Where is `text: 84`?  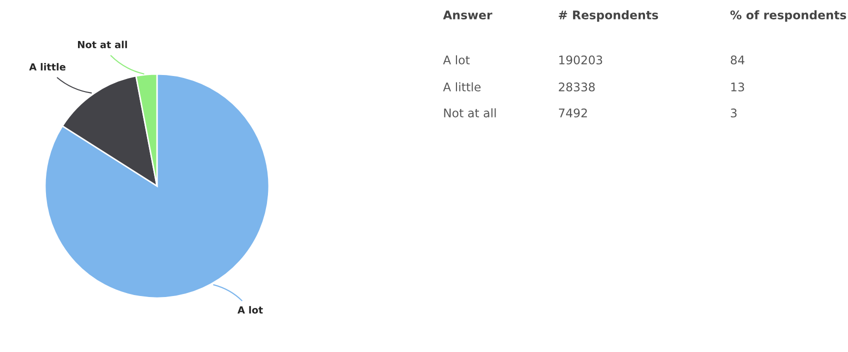
text: 84 is located at coordinates (737, 59).